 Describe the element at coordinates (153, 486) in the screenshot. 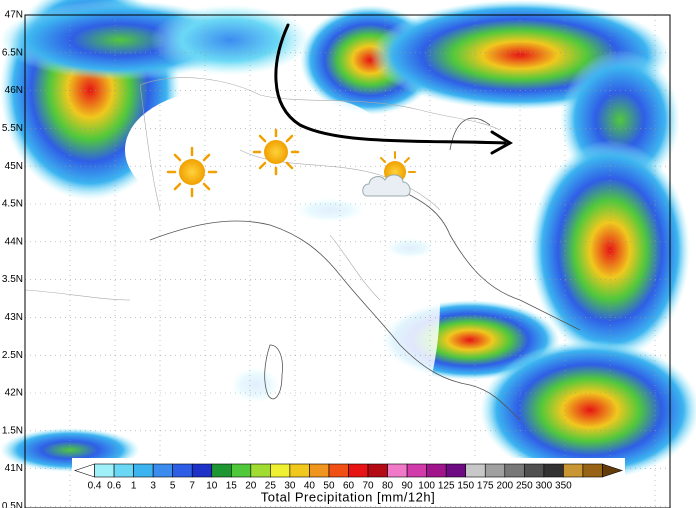

I see `colorbar-label: 3` at that location.